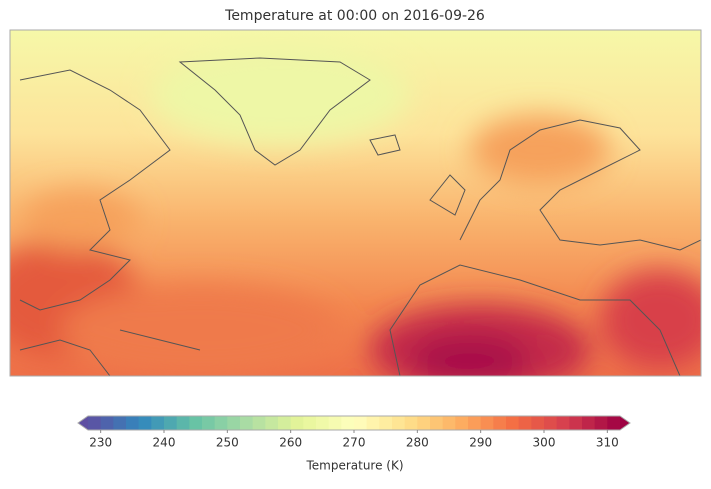  What do you see at coordinates (354, 16) in the screenshot?
I see `chart-title: Temperature at 00:00 on 2016-09-26` at bounding box center [354, 16].